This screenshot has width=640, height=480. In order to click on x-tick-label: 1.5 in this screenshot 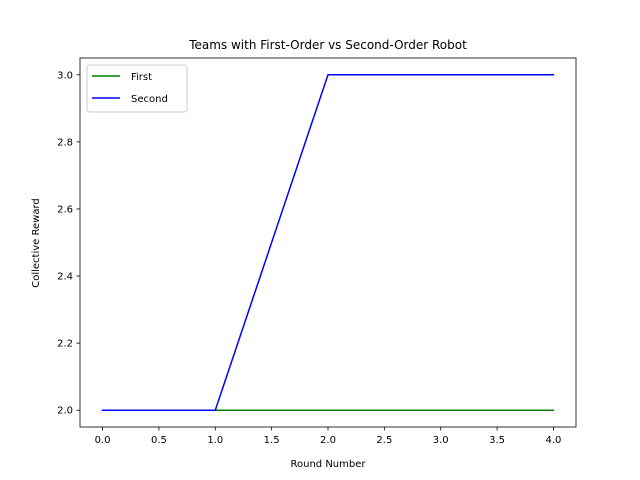, I will do `click(272, 440)`.